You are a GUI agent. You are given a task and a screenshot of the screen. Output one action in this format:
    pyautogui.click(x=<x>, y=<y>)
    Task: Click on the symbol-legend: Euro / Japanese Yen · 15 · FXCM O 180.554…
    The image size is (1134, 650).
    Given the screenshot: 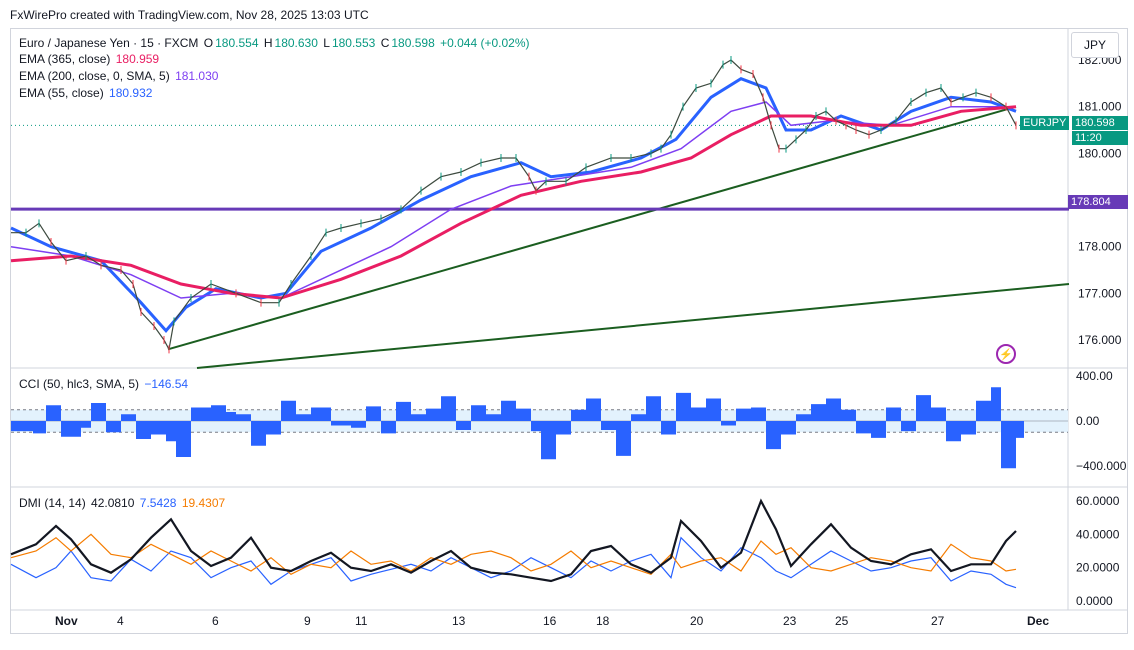 What is the action you would take?
    pyautogui.click(x=275, y=43)
    